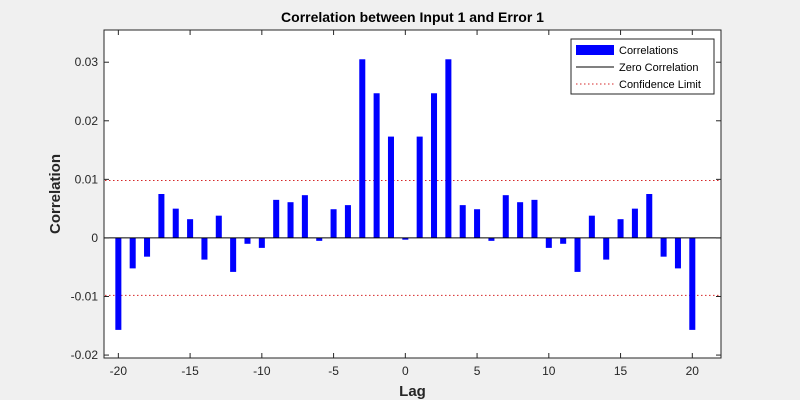  What do you see at coordinates (660, 85) in the screenshot?
I see `legend-label-confidence-limit: Confidence Limit` at bounding box center [660, 85].